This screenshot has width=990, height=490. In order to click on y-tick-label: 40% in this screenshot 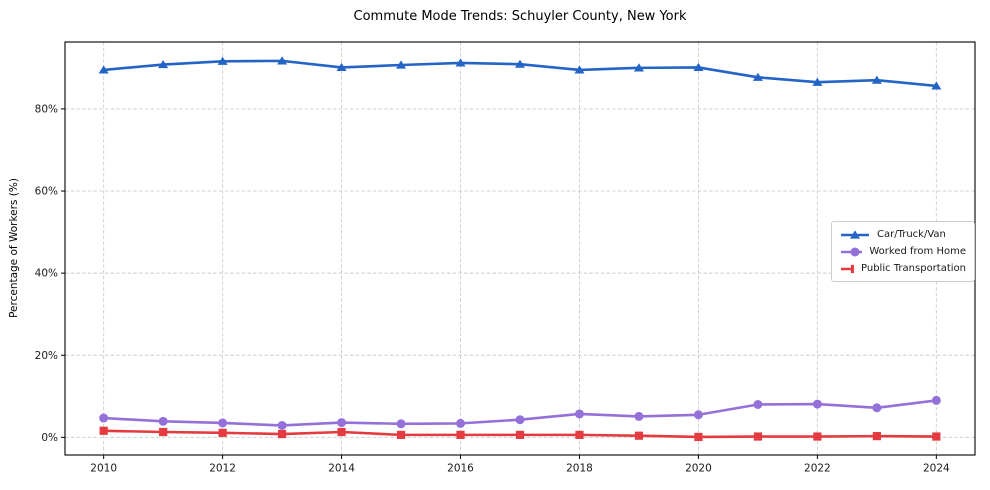, I will do `click(46, 274)`.